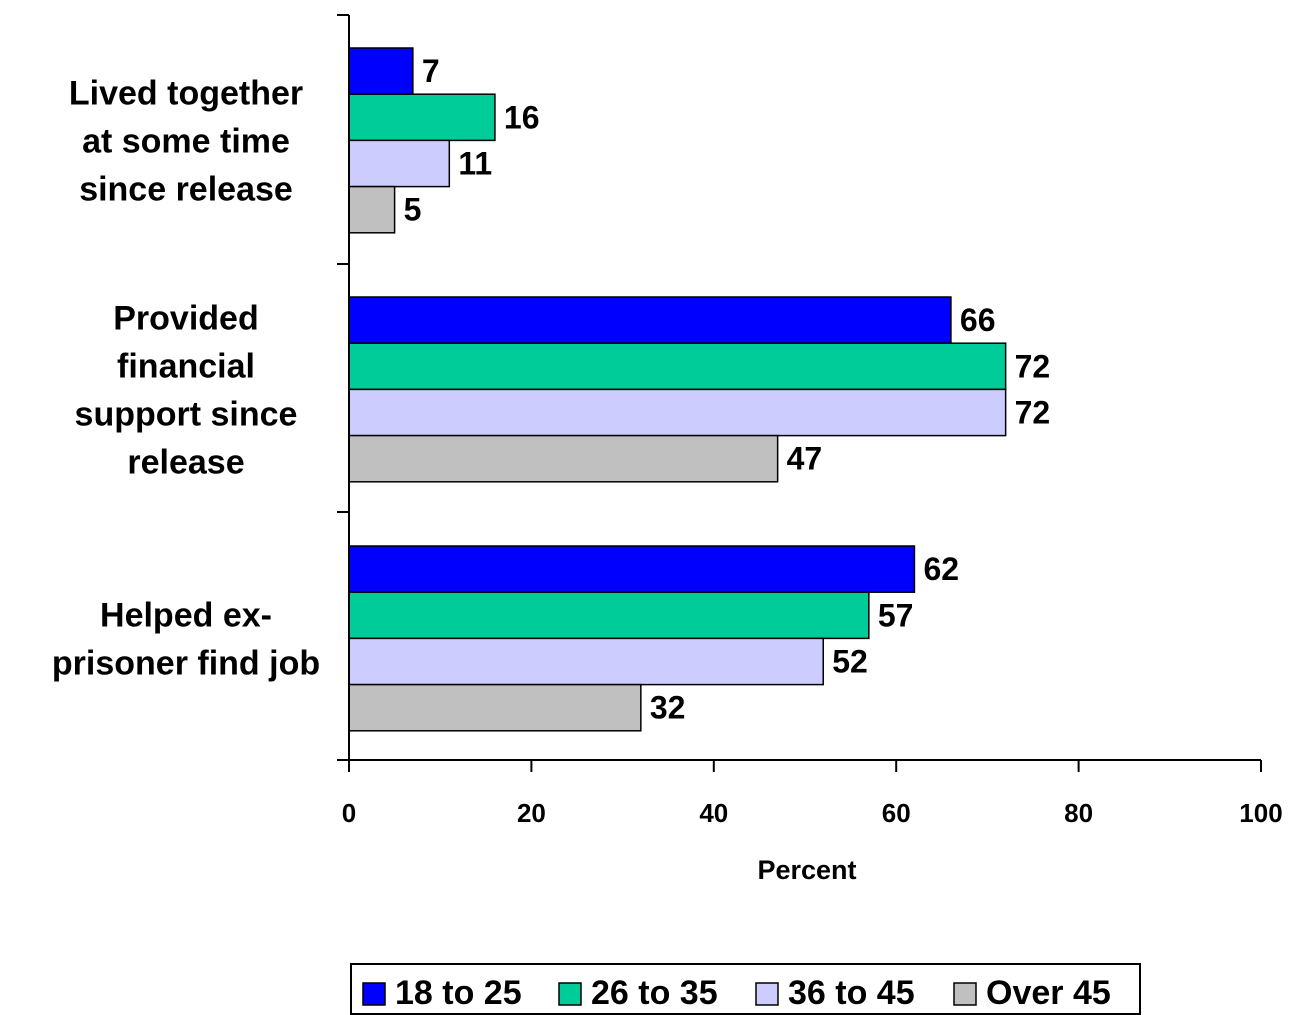 Image resolution: width=1292 pixels, height=1015 pixels. What do you see at coordinates (806, 870) in the screenshot?
I see `x-axis-title: Percent` at bounding box center [806, 870].